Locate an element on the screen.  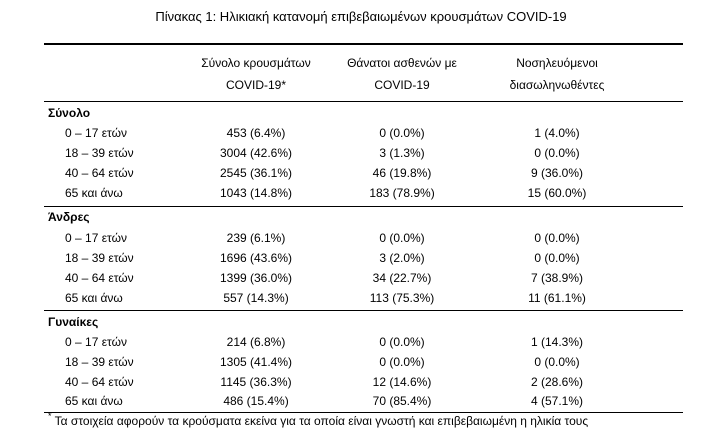
cell-cases: 1399 (36.0%) is located at coordinates (256, 278).